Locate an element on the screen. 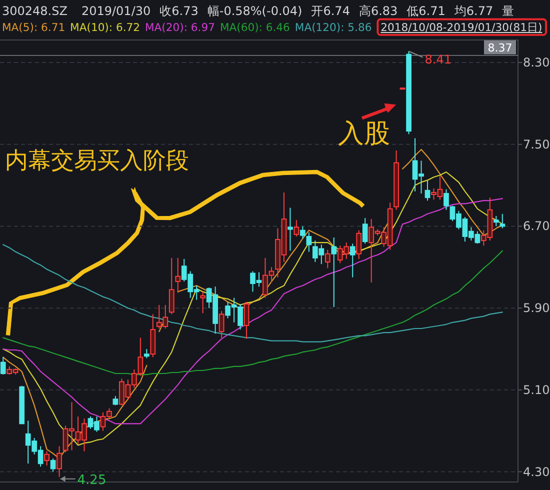 This screenshot has height=490, width=550. text: 开6.74 is located at coordinates (330, 11).